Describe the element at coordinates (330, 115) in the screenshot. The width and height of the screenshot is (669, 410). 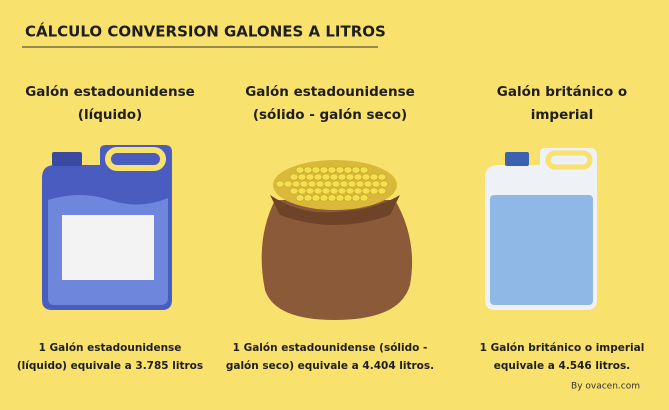
I see `column-heading: (sólido - galón seco)` at that location.